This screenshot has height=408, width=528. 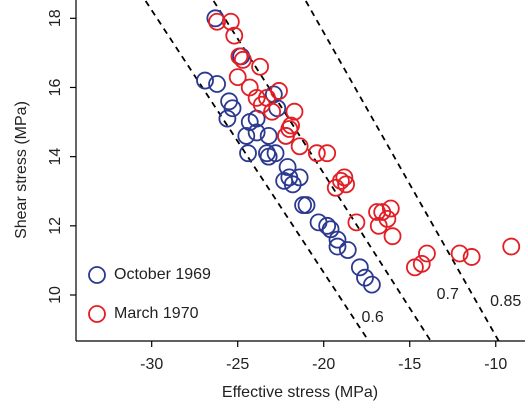 I want to click on y-axis-title: Shear stress (MPa), so click(x=21, y=170).